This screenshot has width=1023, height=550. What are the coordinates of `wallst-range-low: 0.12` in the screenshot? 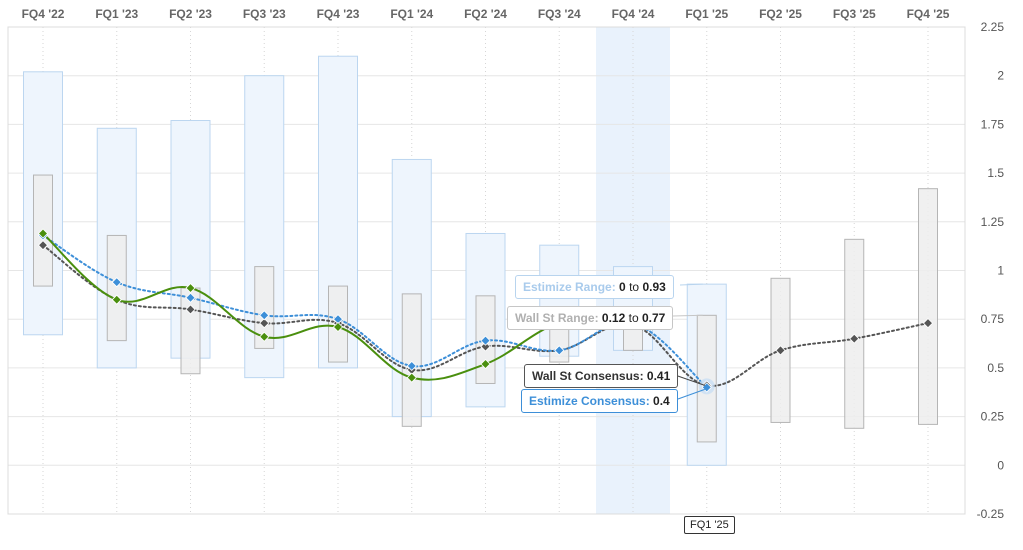 It's located at (613, 318).